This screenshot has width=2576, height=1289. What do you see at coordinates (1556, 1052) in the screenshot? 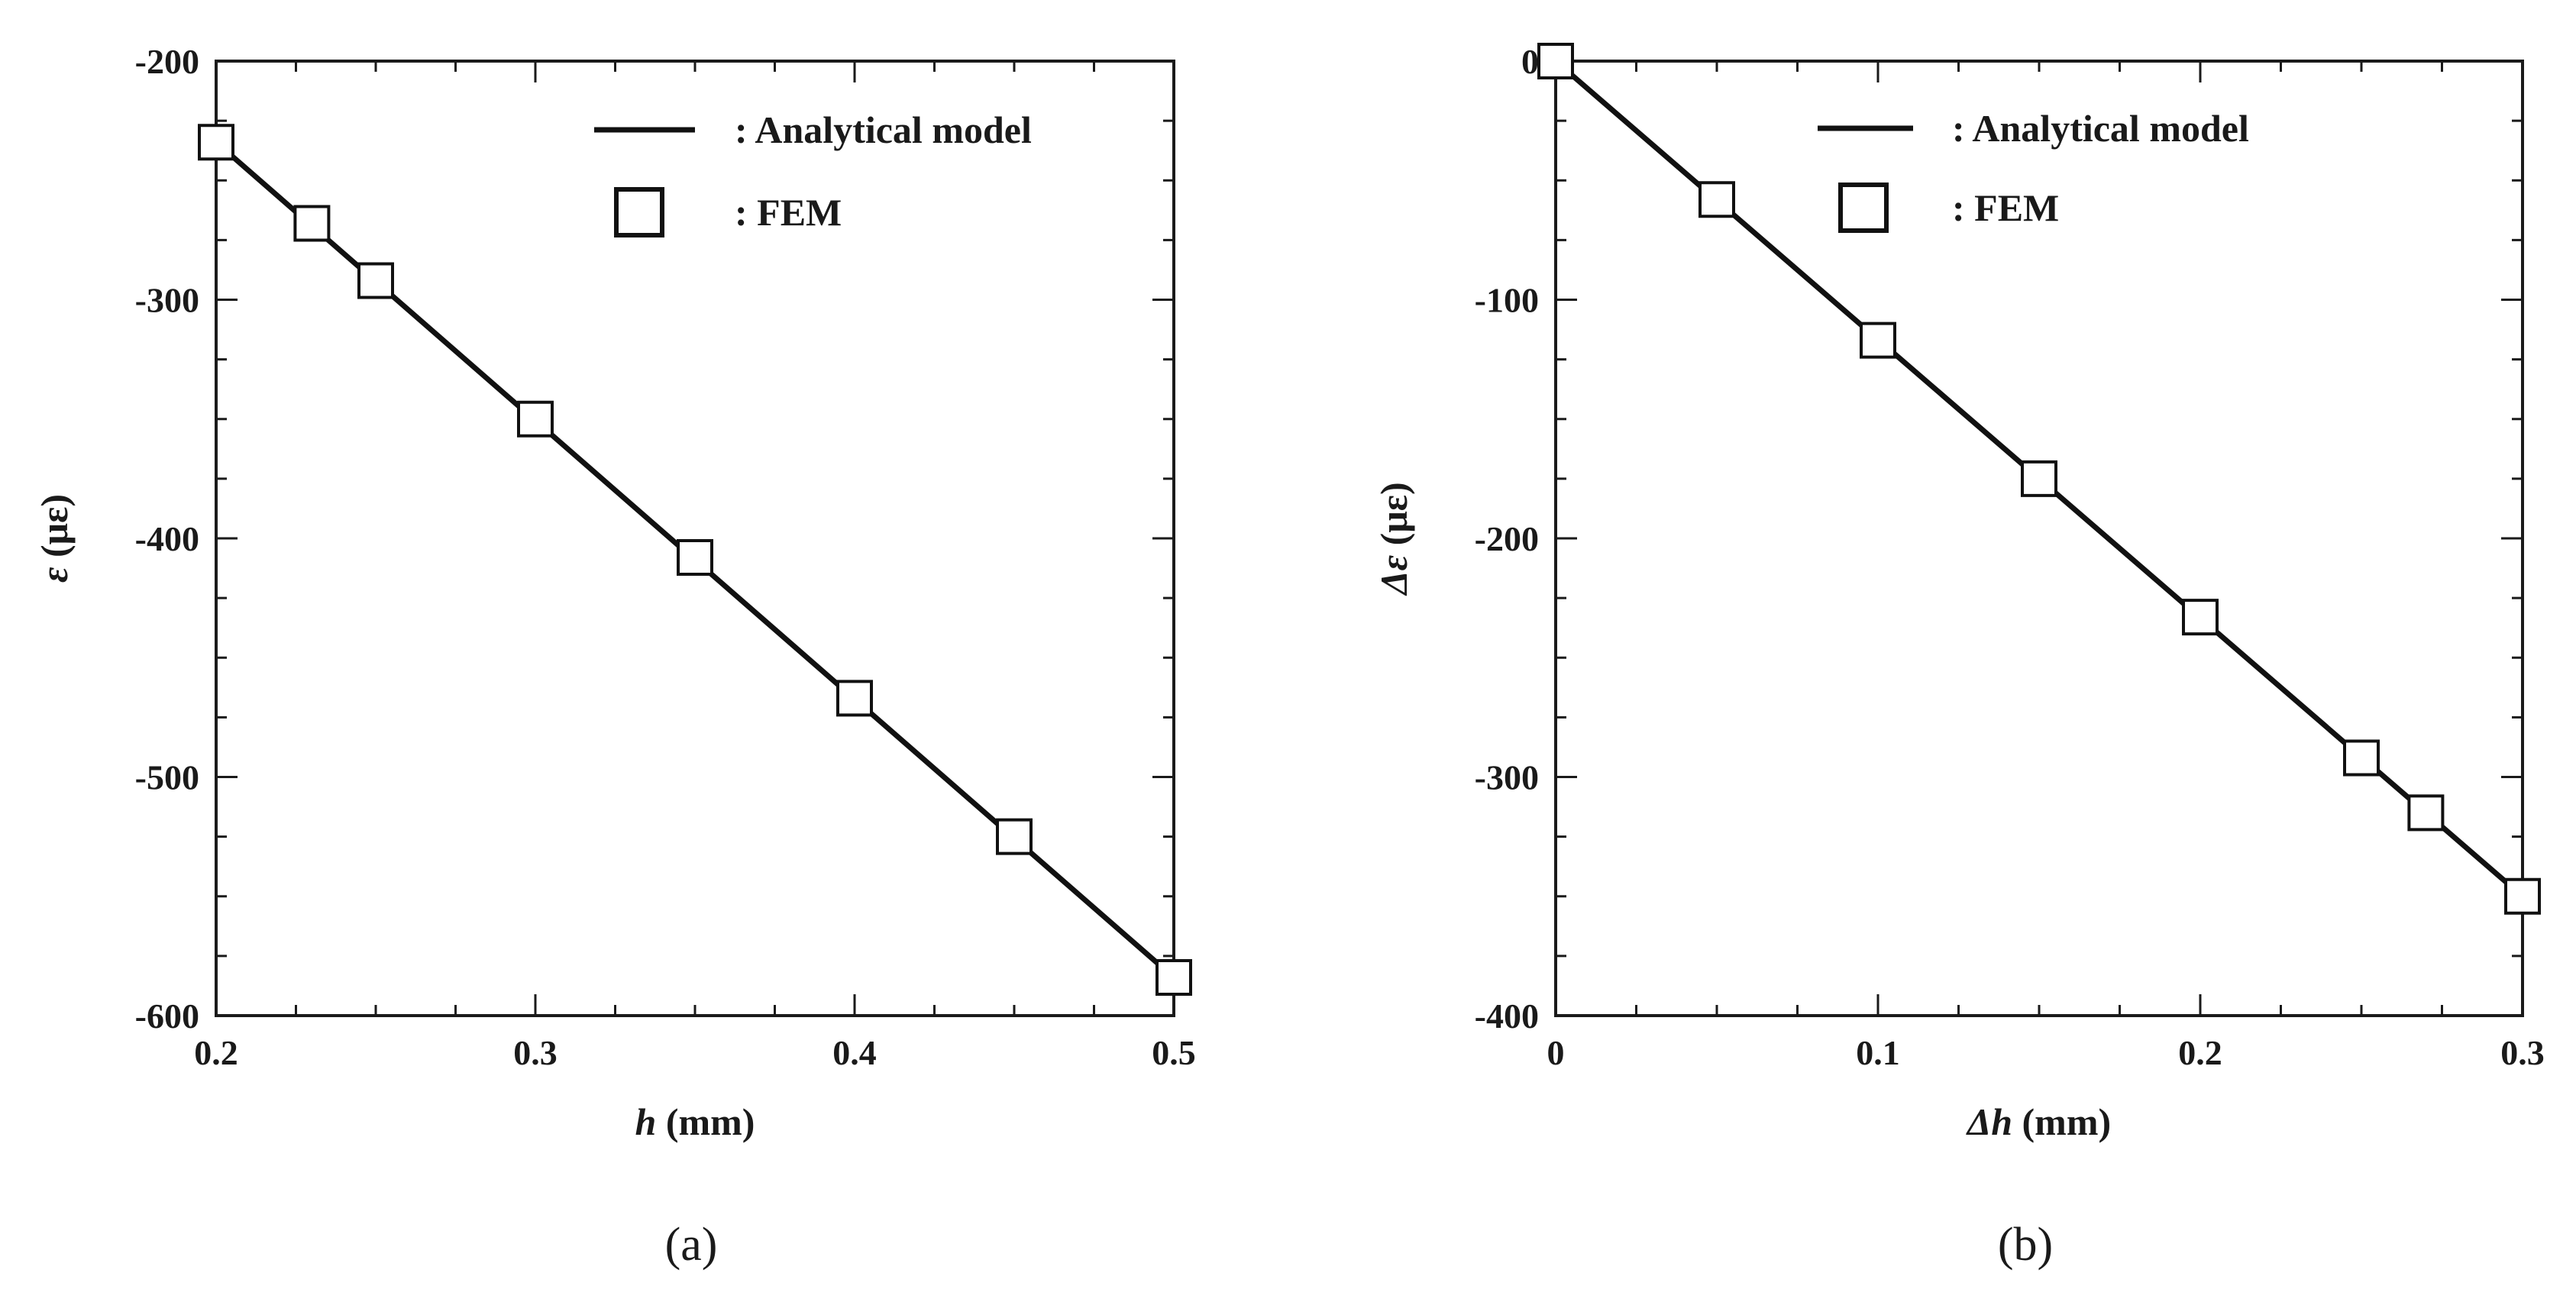
I see `x-tick-label: 0` at bounding box center [1556, 1052].